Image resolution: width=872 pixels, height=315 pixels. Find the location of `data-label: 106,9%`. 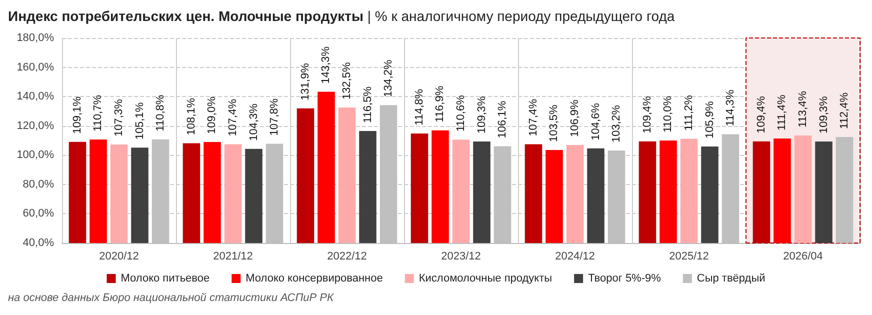

data-label: 106,9% is located at coordinates (575, 119).